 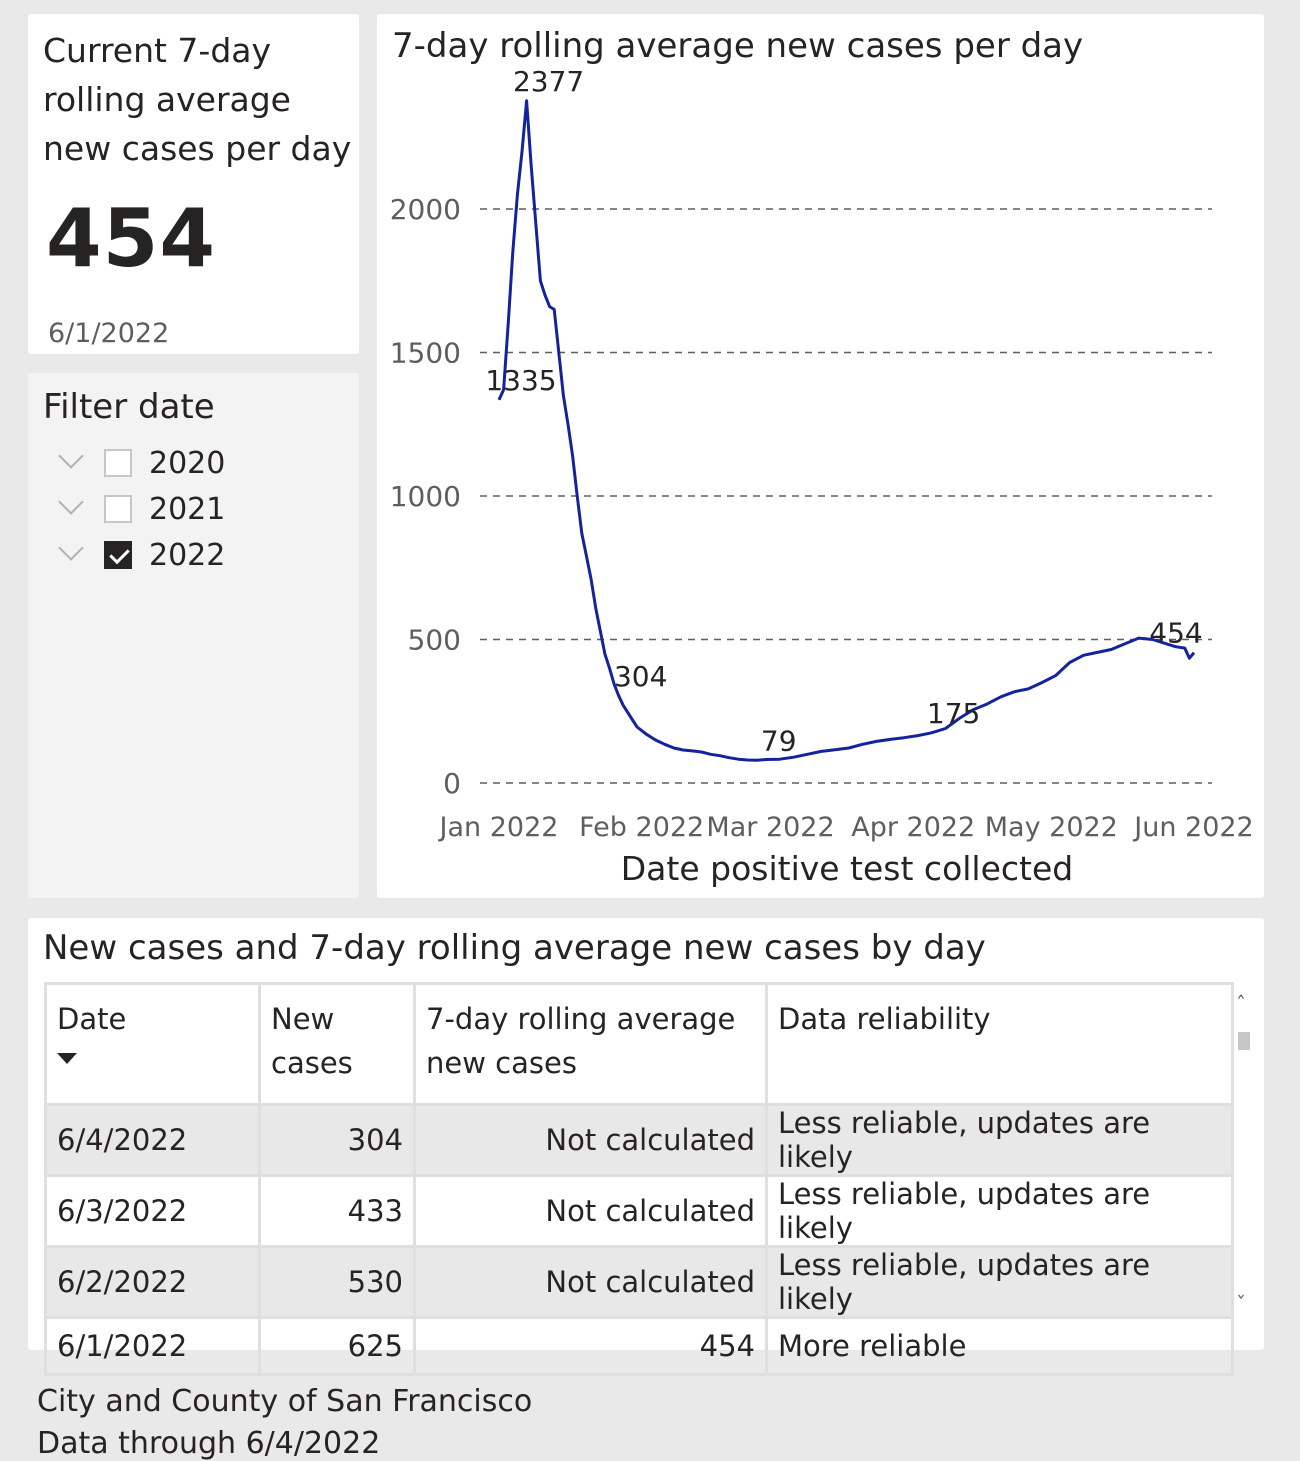 I want to click on column-header-label: 7-day rolling average new cases, so click(x=581, y=1041).